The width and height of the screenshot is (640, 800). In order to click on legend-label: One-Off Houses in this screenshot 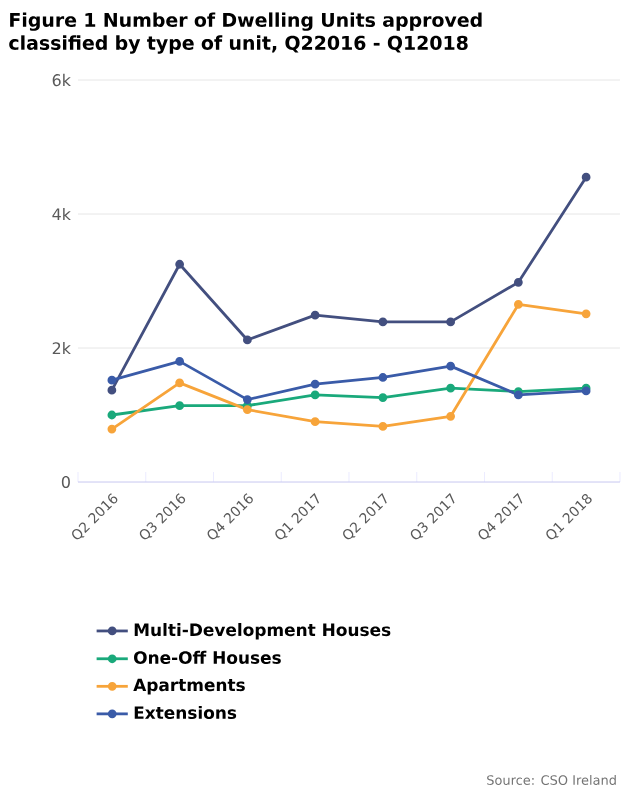, I will do `click(207, 657)`.